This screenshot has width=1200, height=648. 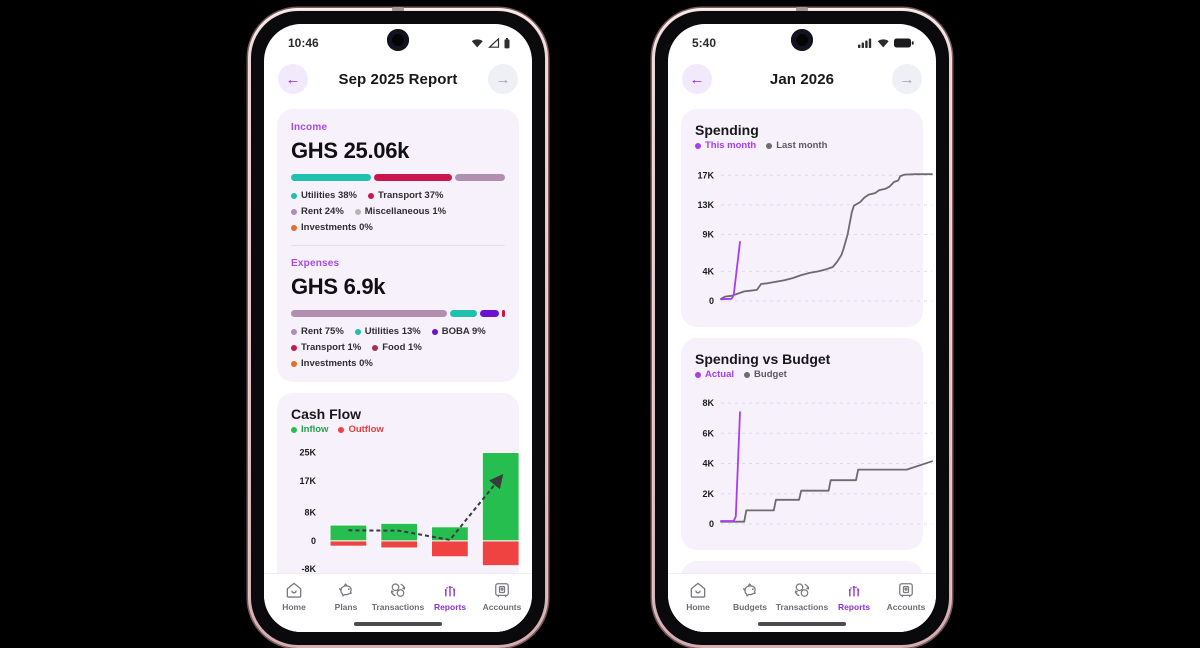 I want to click on legend-label: Transport 37%, so click(x=410, y=195).